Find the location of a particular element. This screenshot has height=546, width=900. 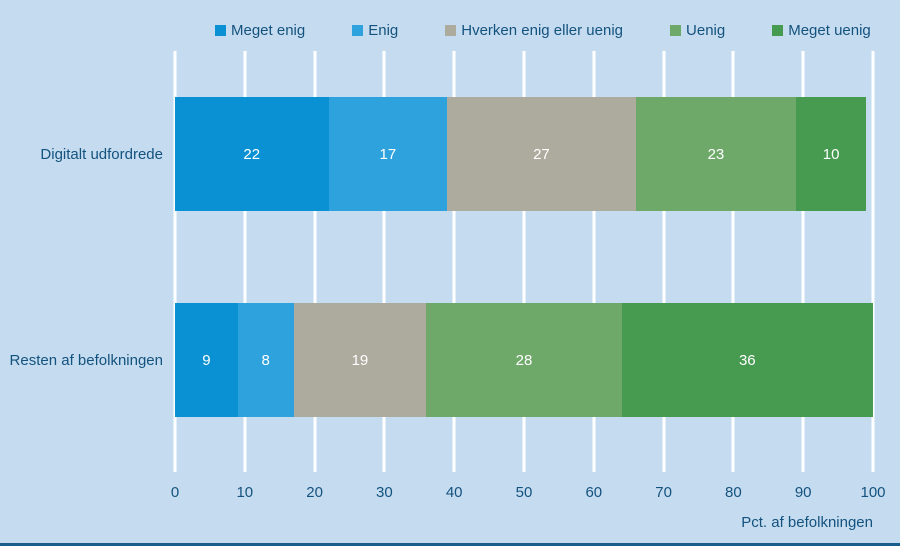

bar-segment: 8 is located at coordinates (265, 360).